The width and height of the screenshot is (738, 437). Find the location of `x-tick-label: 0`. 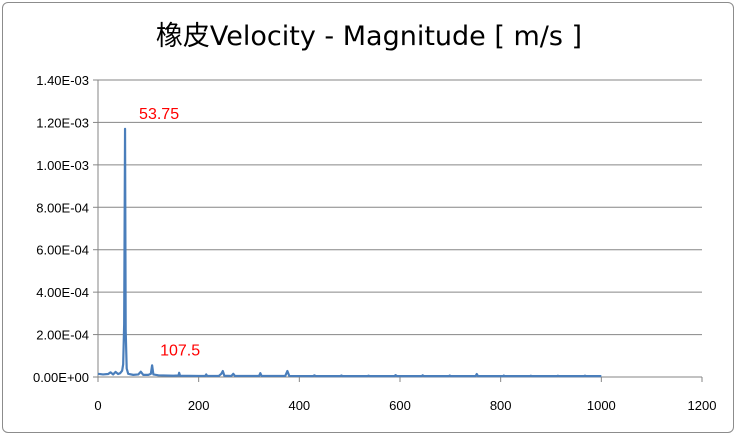

x-tick-label: 0 is located at coordinates (97, 405).